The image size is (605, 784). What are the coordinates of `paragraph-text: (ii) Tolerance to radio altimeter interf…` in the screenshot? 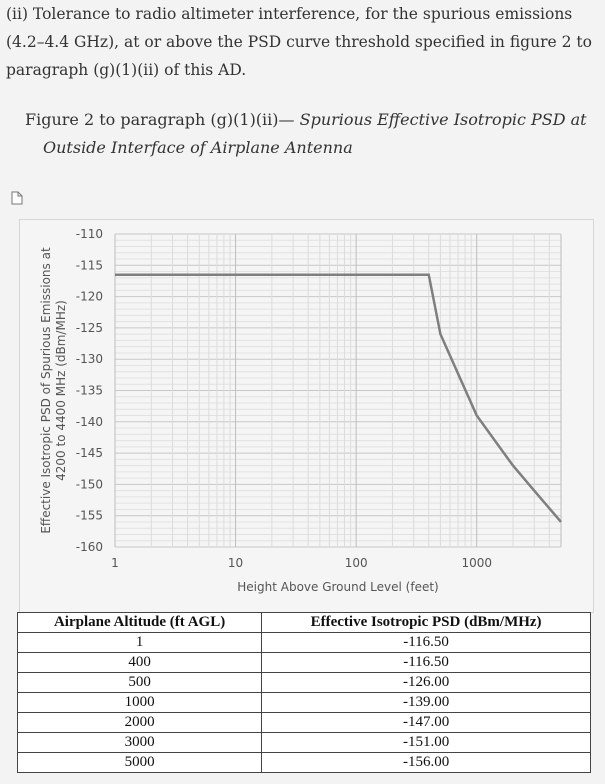 It's located at (299, 42).